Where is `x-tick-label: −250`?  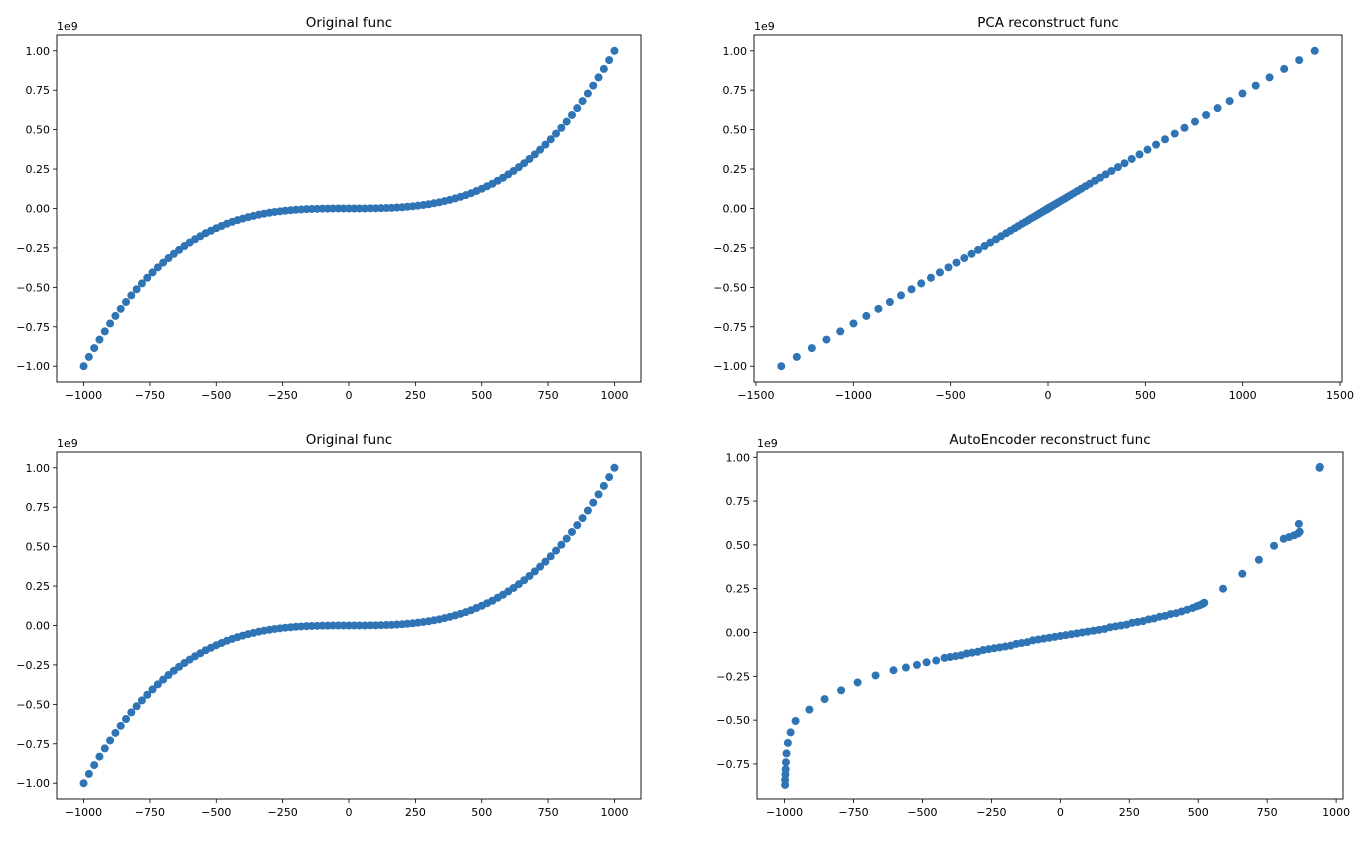
x-tick-label: −250 is located at coordinates (283, 395).